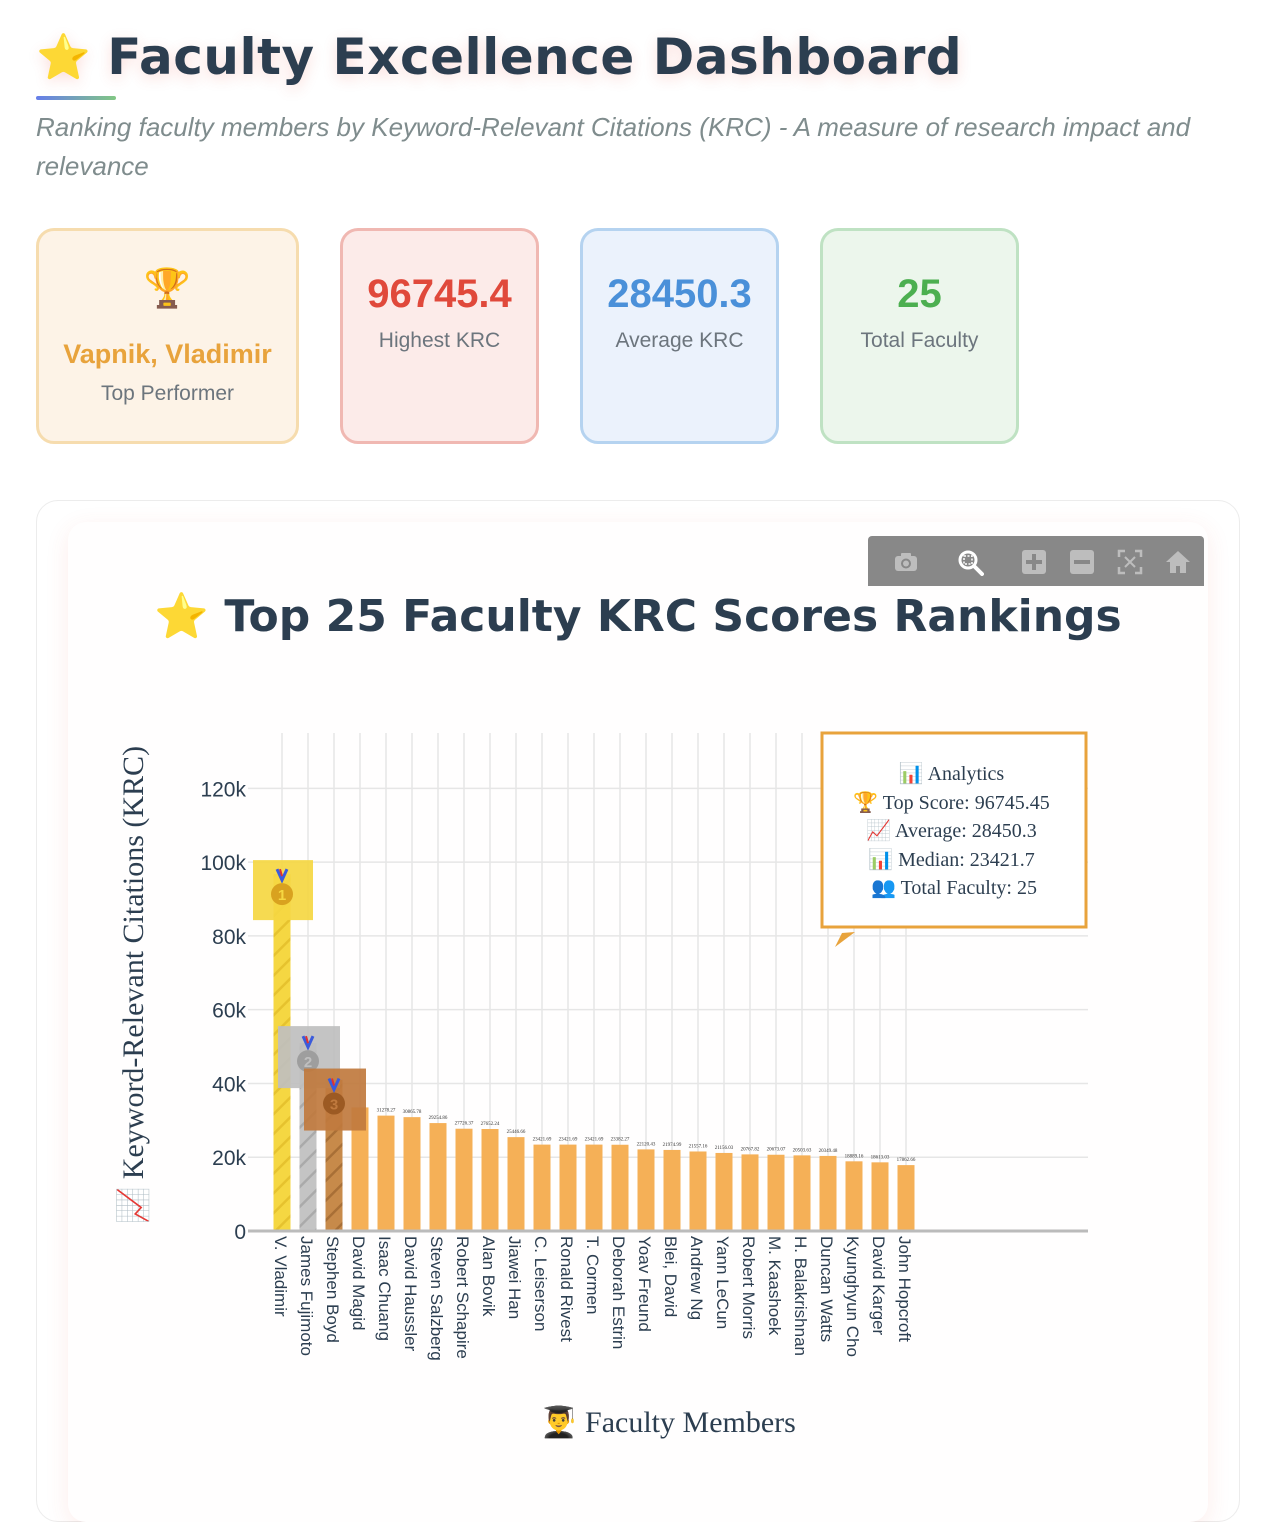  I want to click on top-performer-card: 🏆 Vapnik, Vladimir Top Performer, so click(167, 336).